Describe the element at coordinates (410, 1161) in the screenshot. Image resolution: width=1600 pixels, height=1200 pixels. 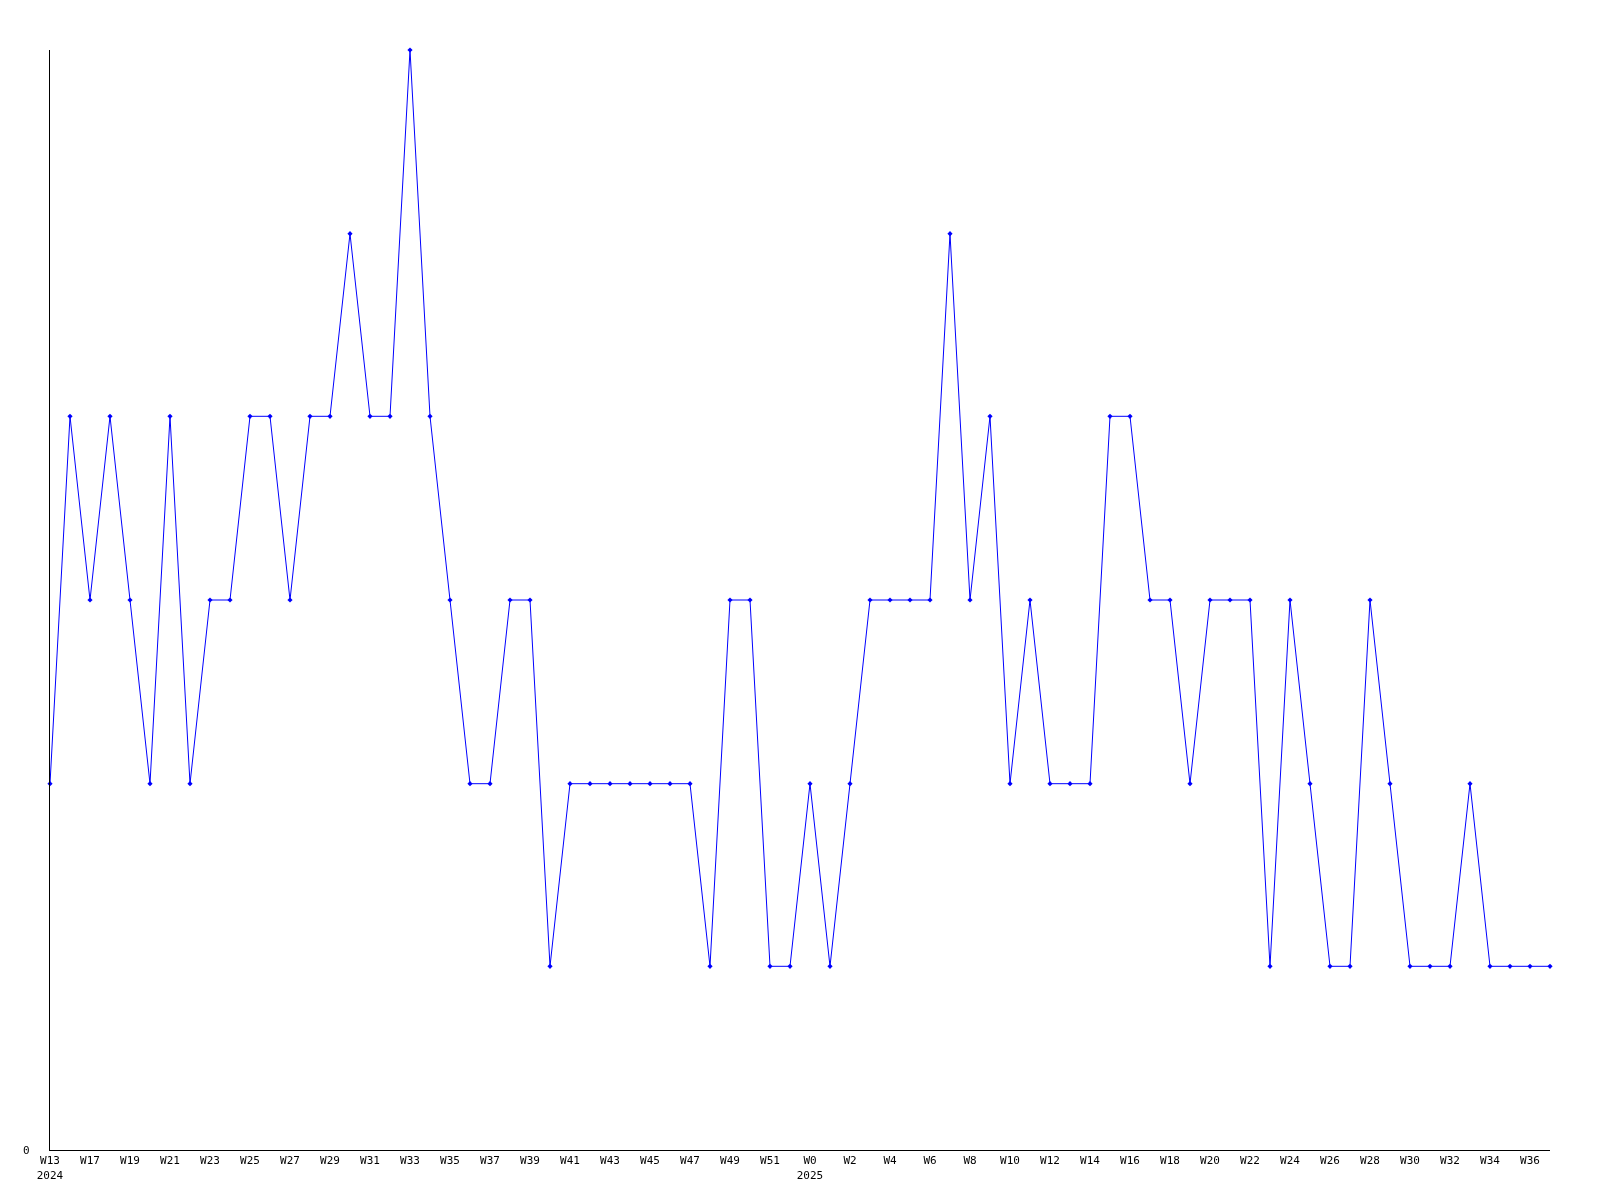
I see `x-tick-label: W33` at that location.